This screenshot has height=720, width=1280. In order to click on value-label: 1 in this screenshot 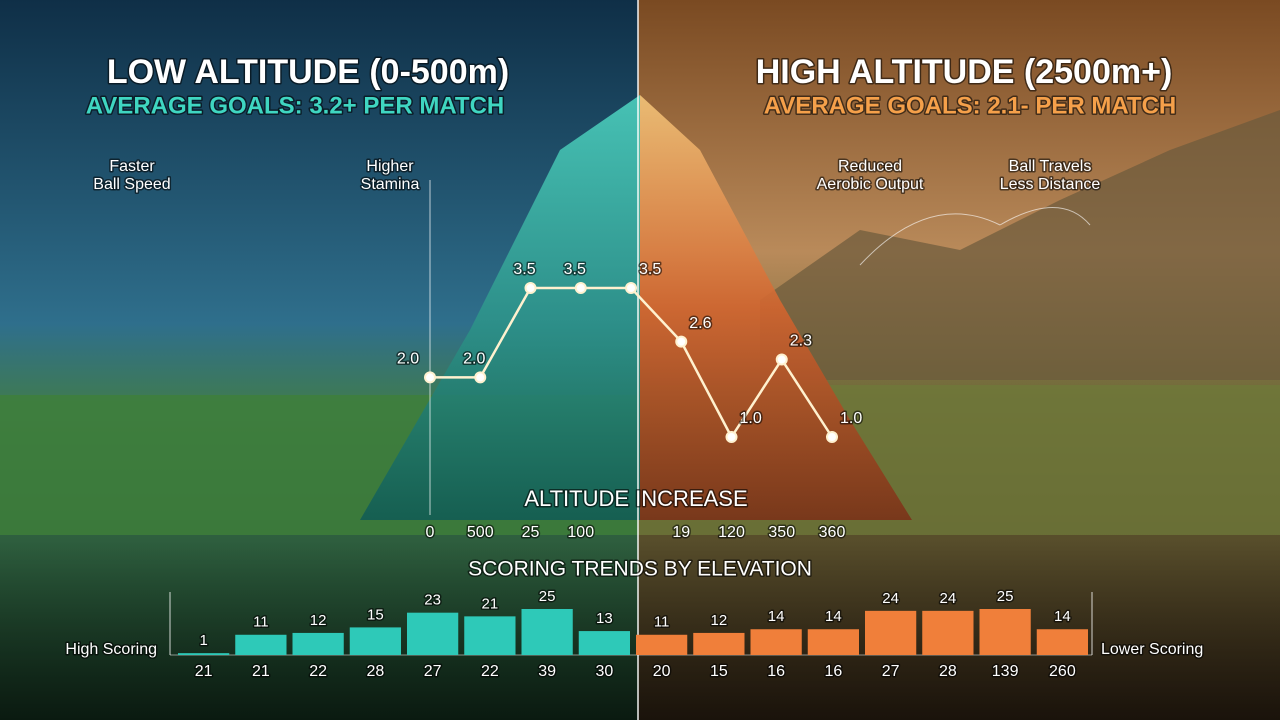, I will do `click(203, 640)`.